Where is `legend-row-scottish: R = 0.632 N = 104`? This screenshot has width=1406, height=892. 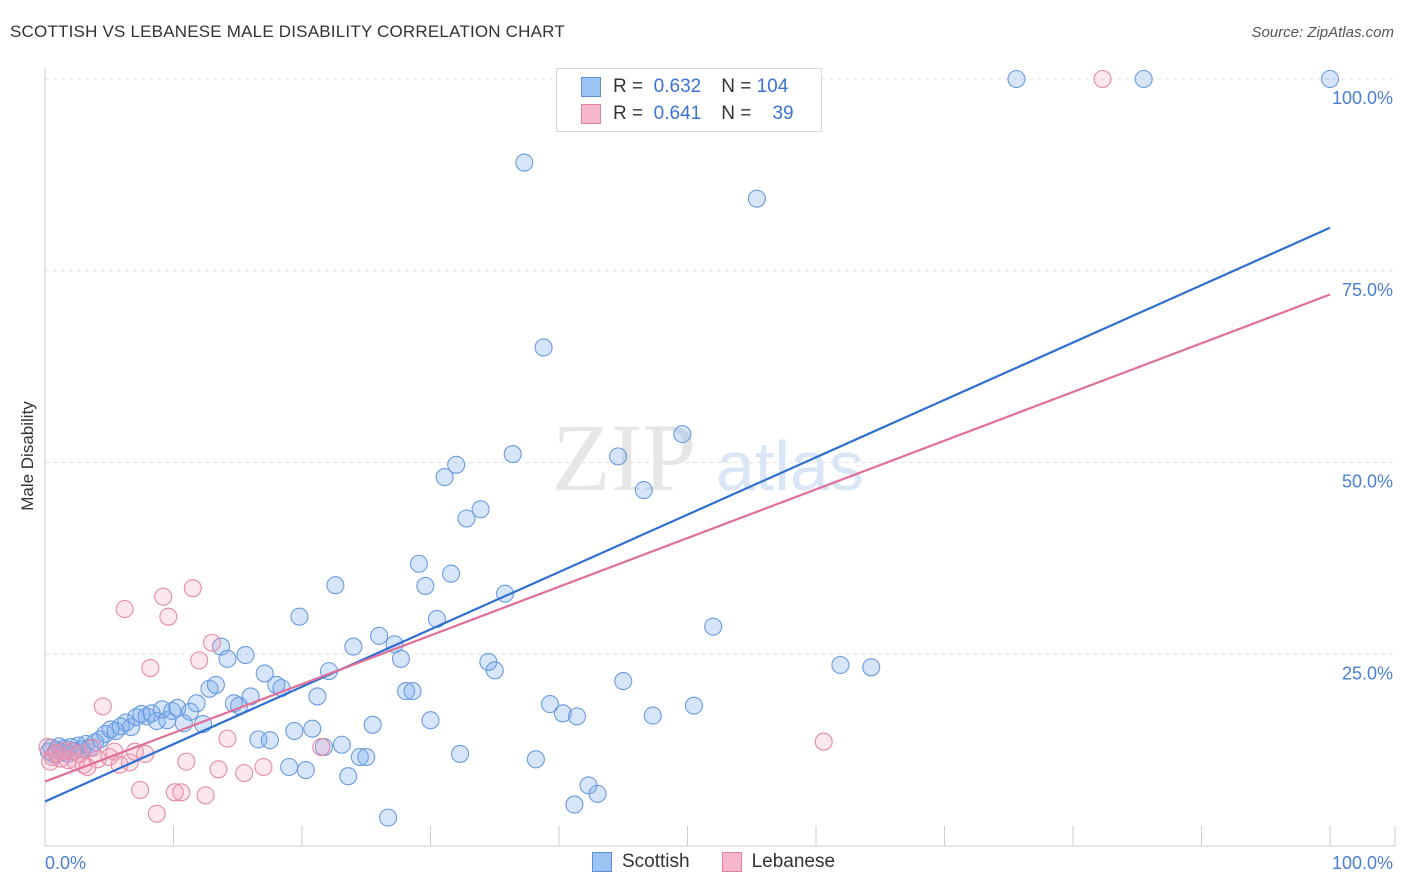 legend-row-scottish: R = 0.632 N = 104 is located at coordinates (684, 87).